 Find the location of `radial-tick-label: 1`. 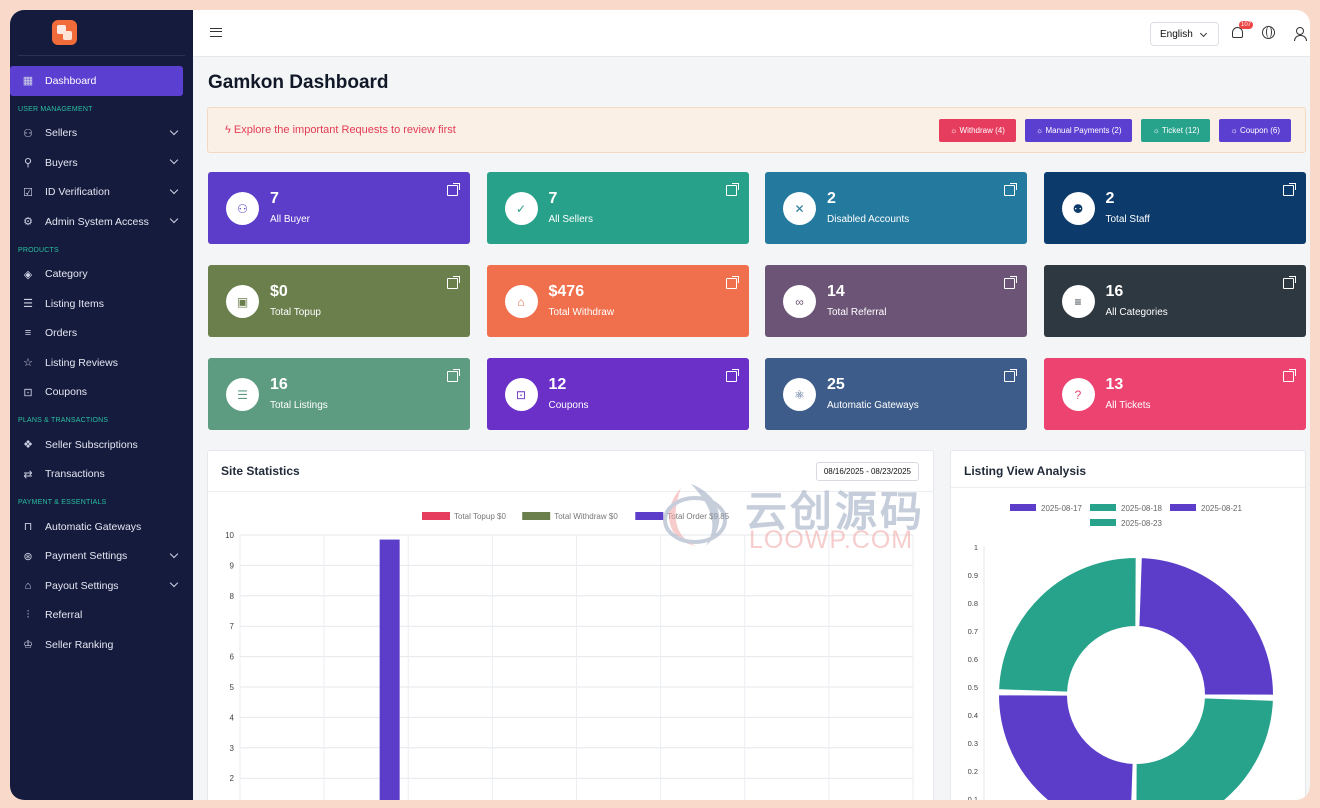

radial-tick-label: 1 is located at coordinates (976, 547).